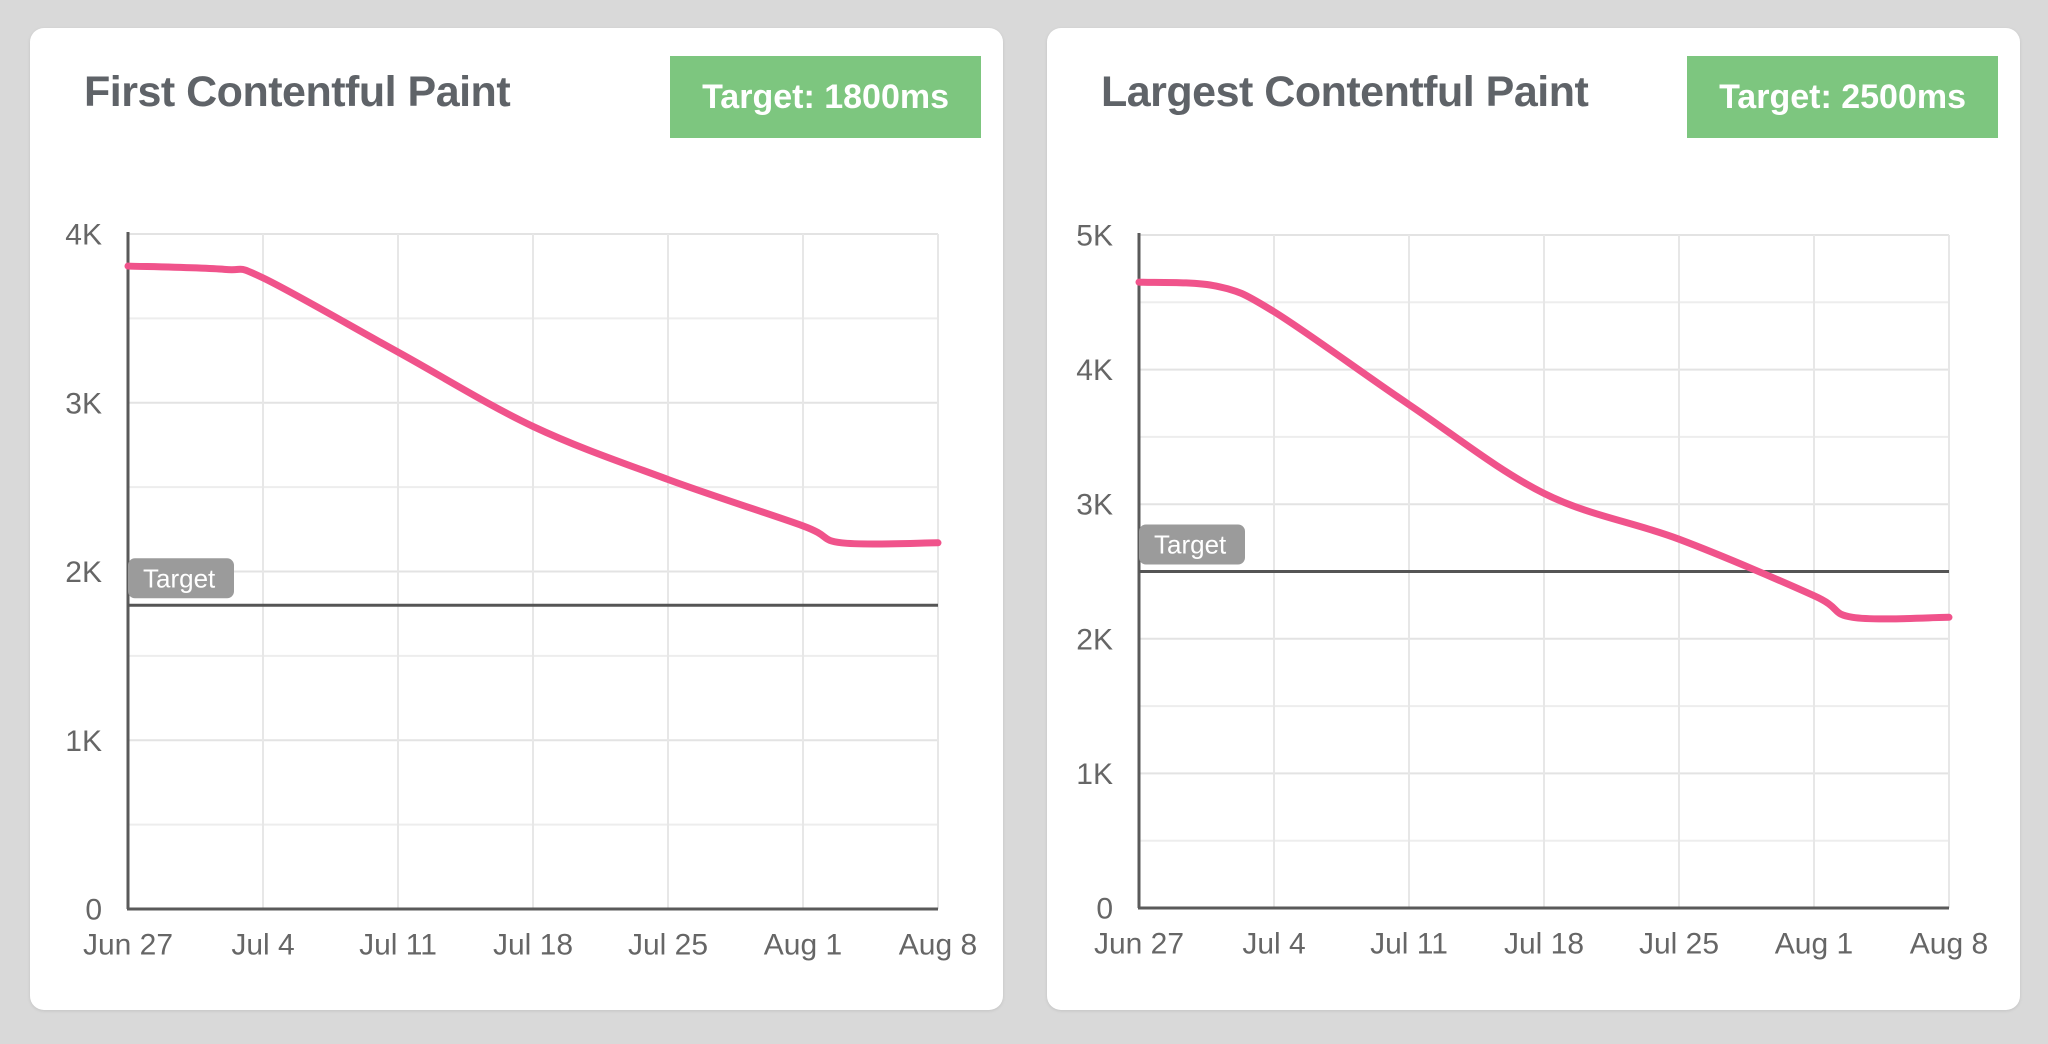 The height and width of the screenshot is (1044, 2048). Describe the element at coordinates (1842, 97) in the screenshot. I see `lcp-target-badge: Target: 2500ms` at that location.